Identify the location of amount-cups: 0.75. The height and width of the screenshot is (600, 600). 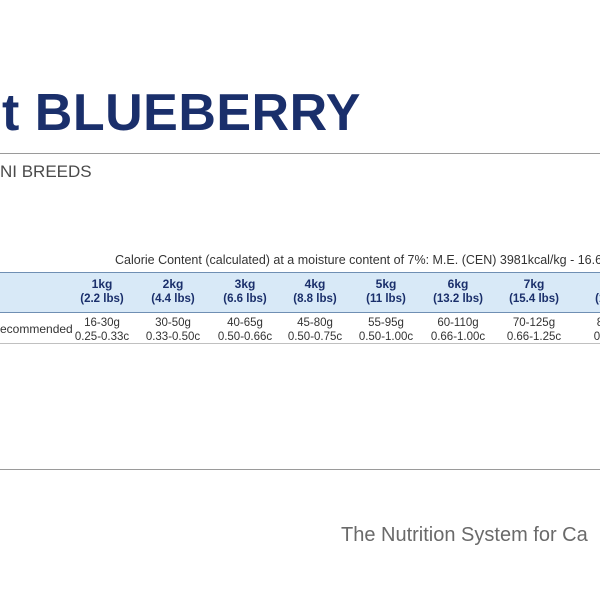
(596, 337).